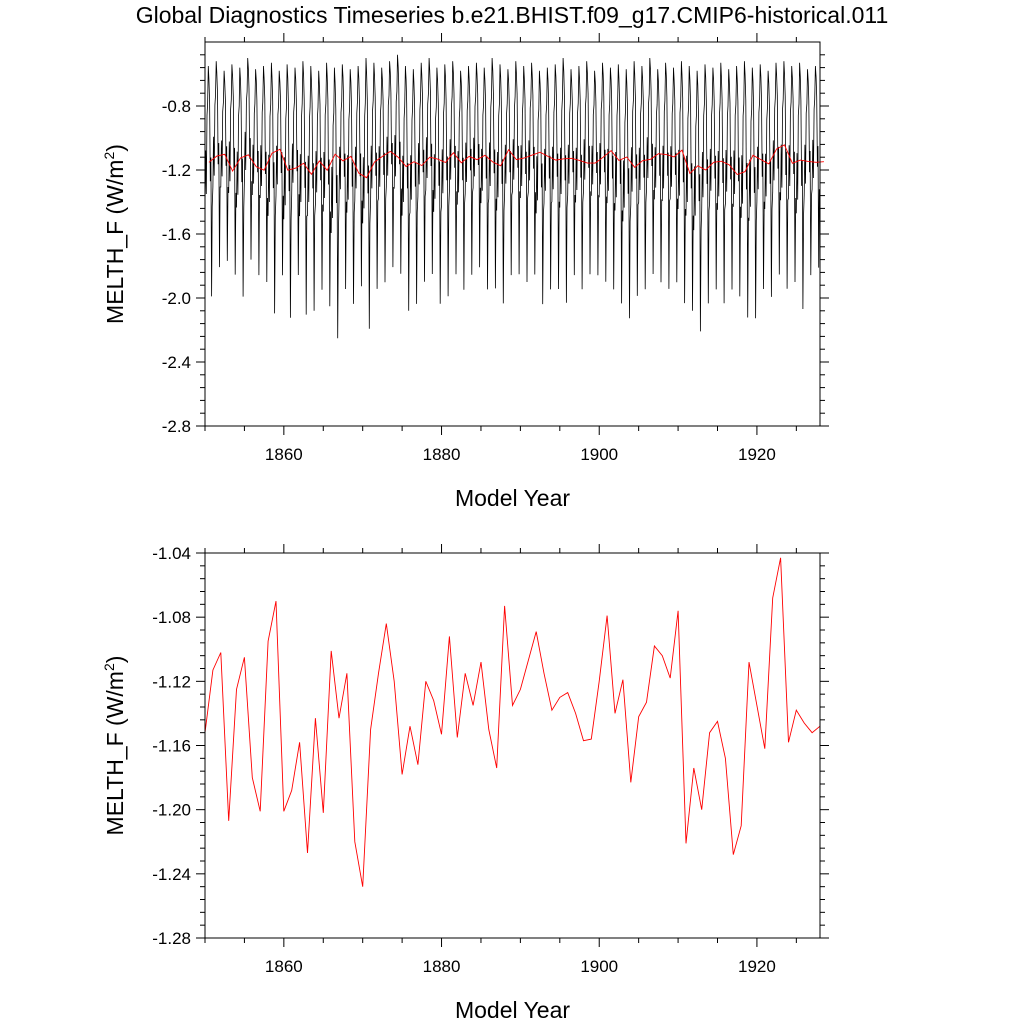 The width and height of the screenshot is (1024, 1024). I want to click on y-tick-label: -2.8, so click(176, 426).